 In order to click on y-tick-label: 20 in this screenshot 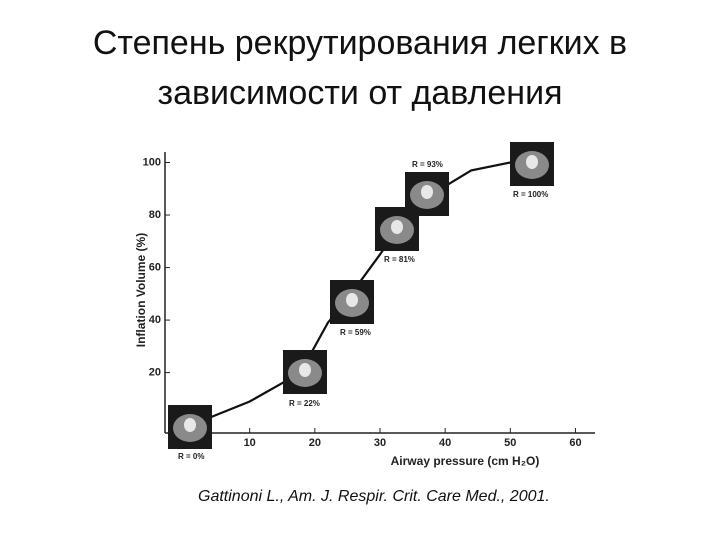, I will do `click(155, 373)`.